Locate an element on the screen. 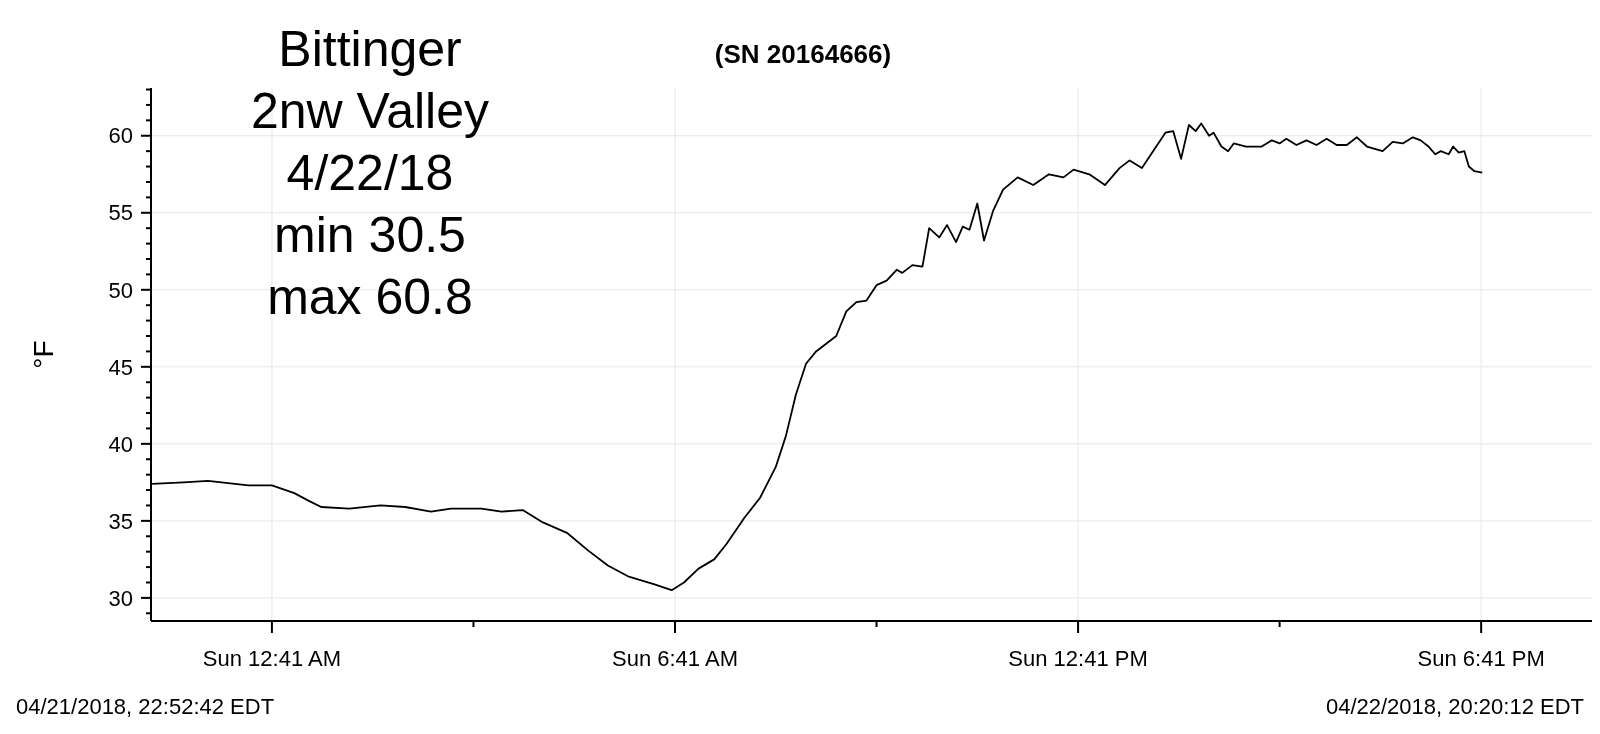 This screenshot has width=1600, height=734. chart-title: (SN 20164666) is located at coordinates (803, 54).